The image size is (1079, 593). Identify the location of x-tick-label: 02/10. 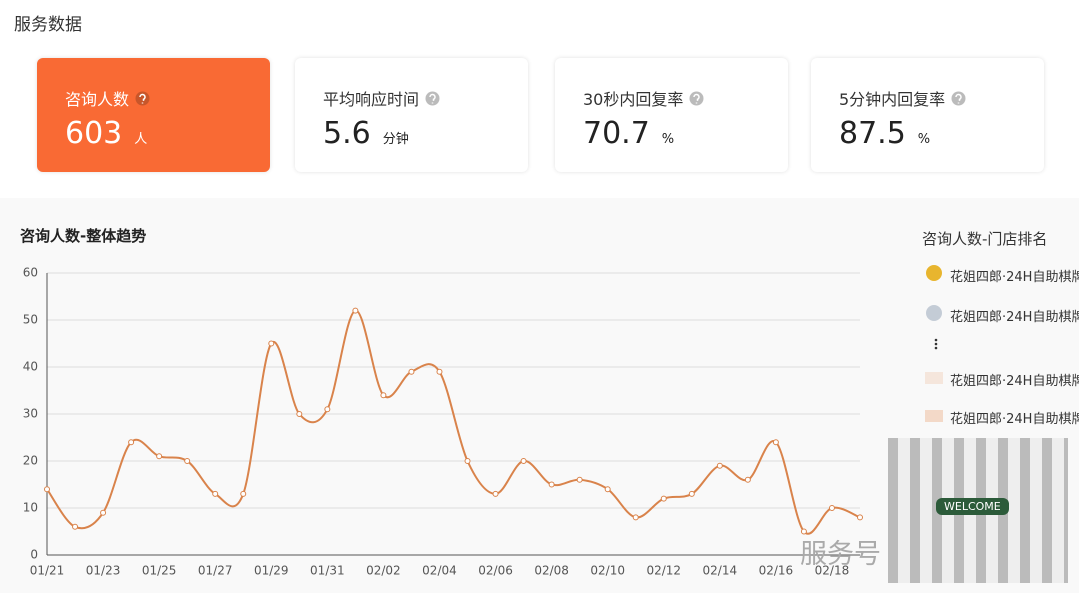
(607, 571).